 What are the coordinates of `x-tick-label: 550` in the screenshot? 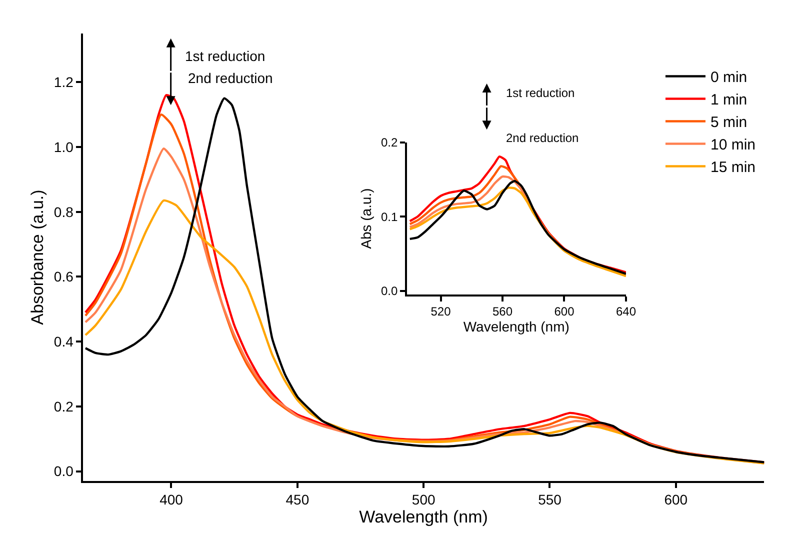 It's located at (550, 500).